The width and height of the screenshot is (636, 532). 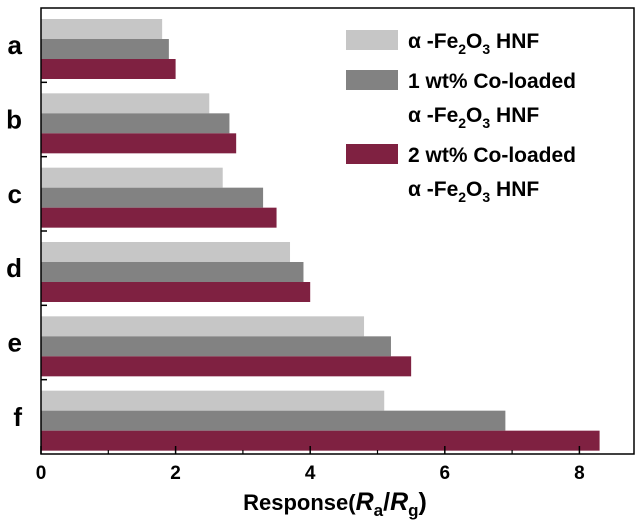 I want to click on category-label-f: f, so click(x=17, y=417).